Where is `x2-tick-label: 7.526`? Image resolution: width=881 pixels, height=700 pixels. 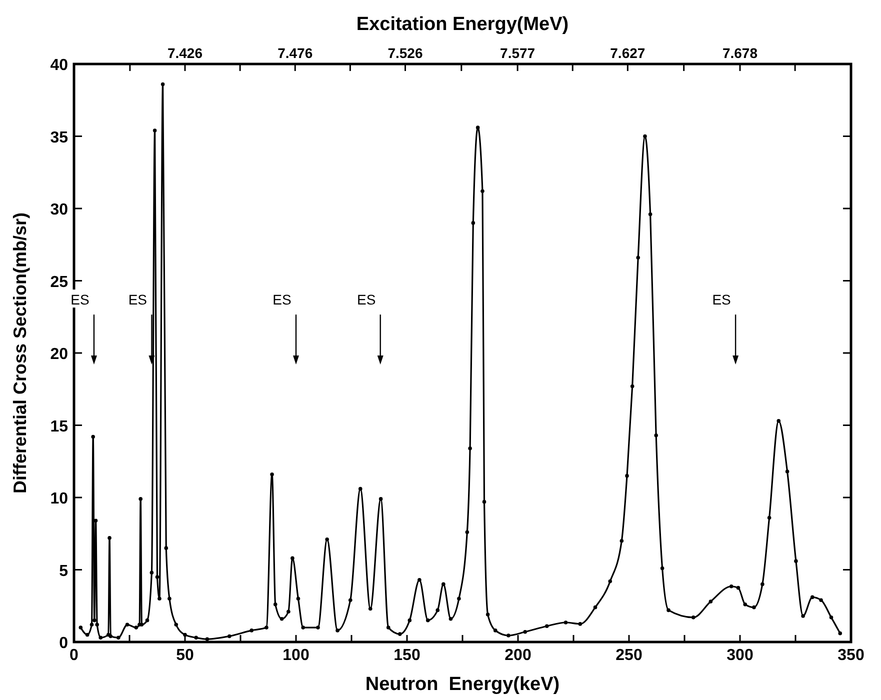
x2-tick-label: 7.526 is located at coordinates (405, 53).